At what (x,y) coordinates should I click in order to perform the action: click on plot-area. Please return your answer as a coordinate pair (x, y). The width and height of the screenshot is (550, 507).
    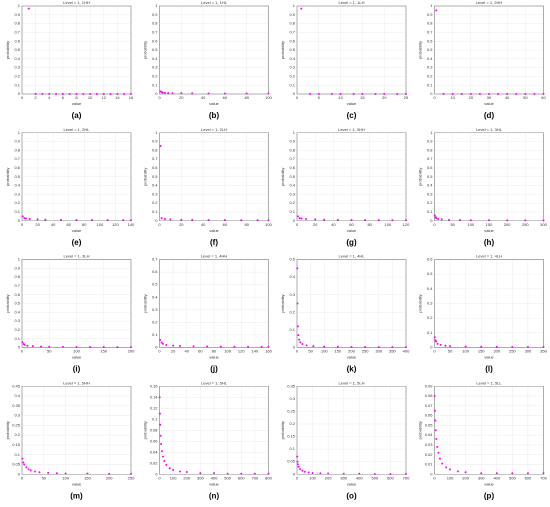
    Looking at the image, I should click on (351, 430).